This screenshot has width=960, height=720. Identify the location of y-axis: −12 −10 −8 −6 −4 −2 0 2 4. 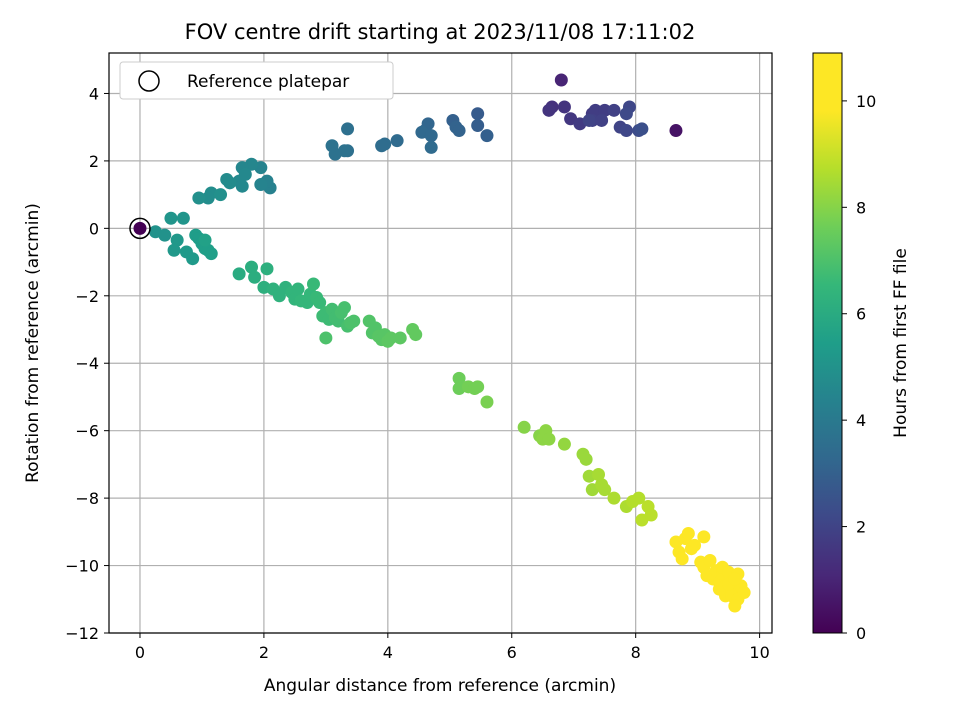
(87, 363).